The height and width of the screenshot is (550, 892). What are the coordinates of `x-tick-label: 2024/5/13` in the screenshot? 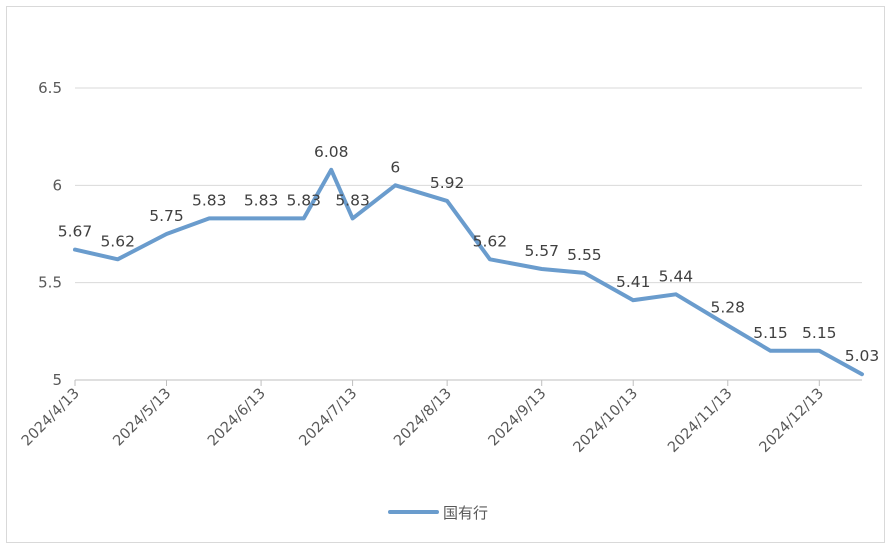 It's located at (142, 418).